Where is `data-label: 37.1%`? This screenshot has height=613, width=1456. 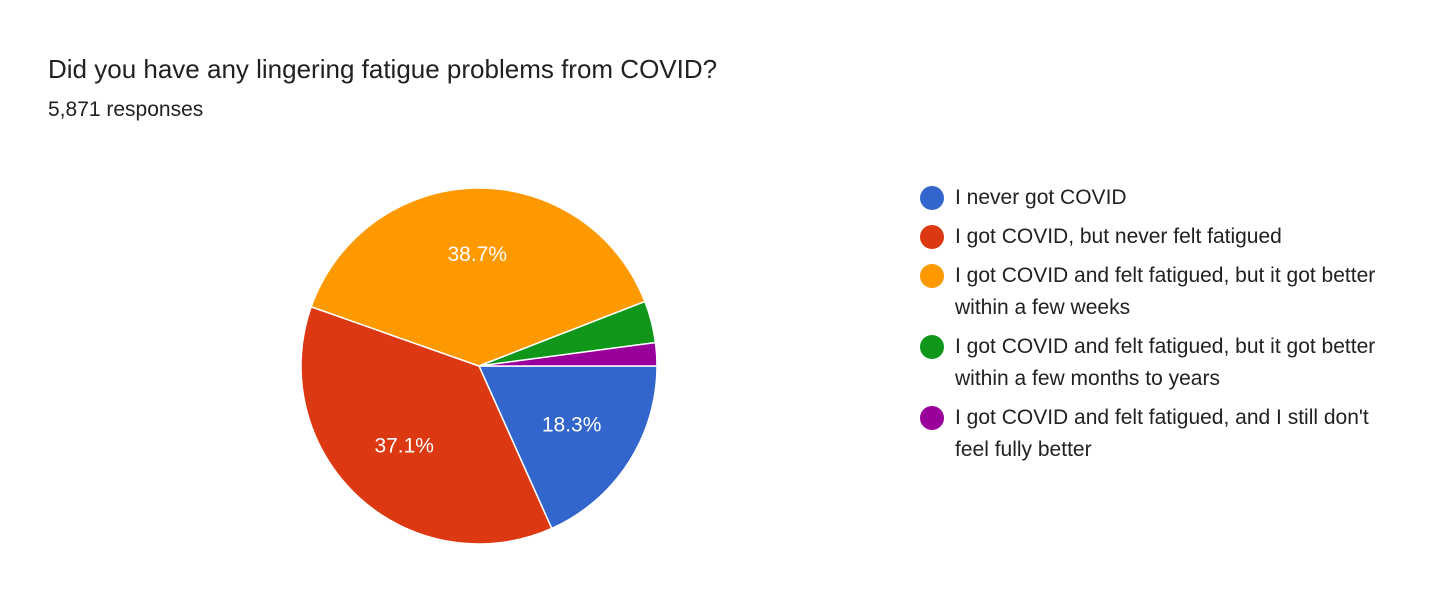
data-label: 37.1% is located at coordinates (404, 446).